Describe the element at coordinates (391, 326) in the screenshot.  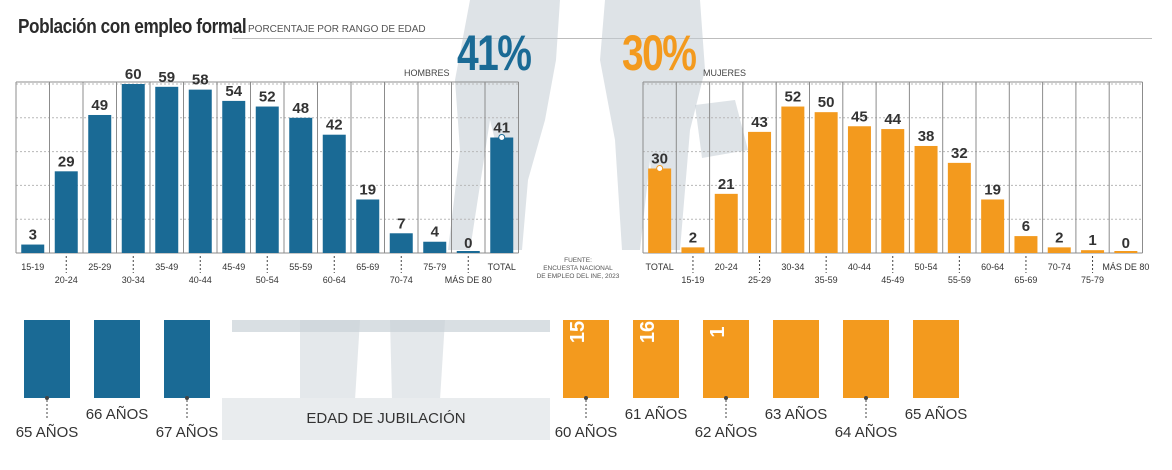
I see `bench-silhouette` at that location.